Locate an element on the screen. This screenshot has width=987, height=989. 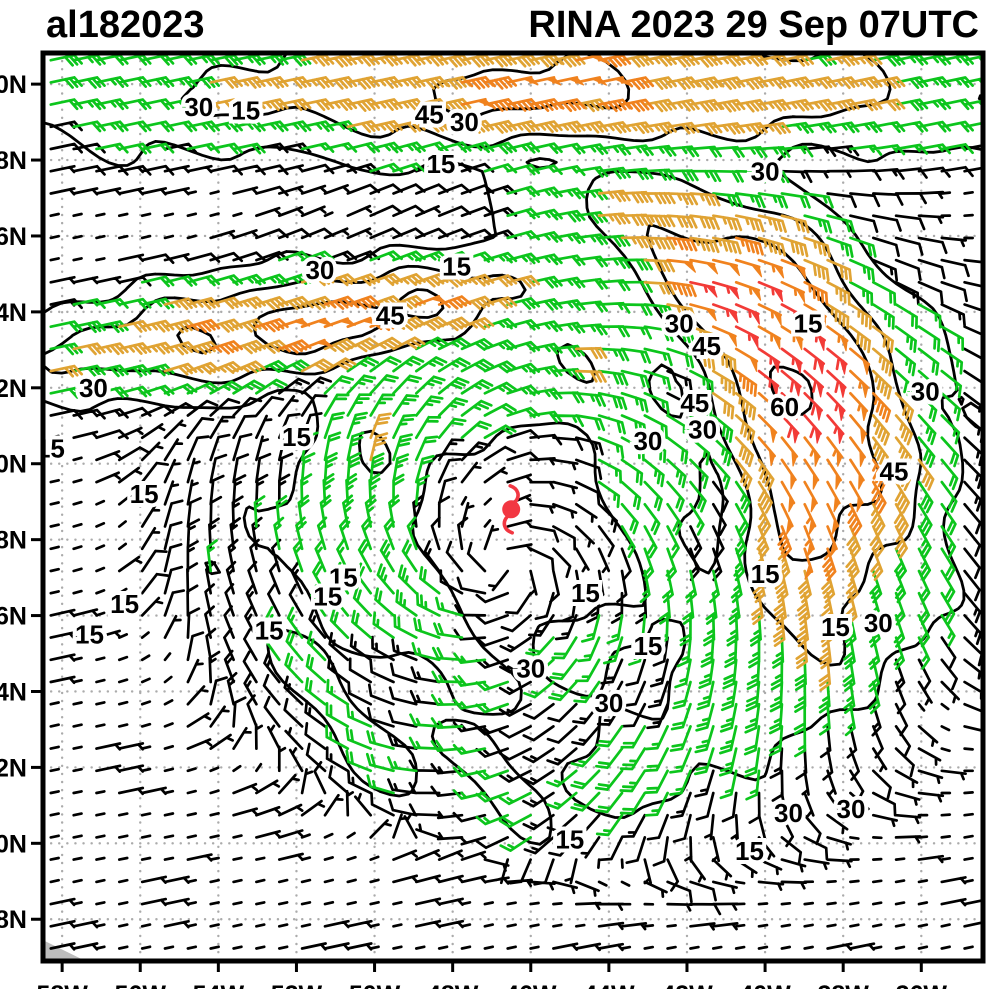
longitude-tick-label: 58W is located at coordinates (62, 985).